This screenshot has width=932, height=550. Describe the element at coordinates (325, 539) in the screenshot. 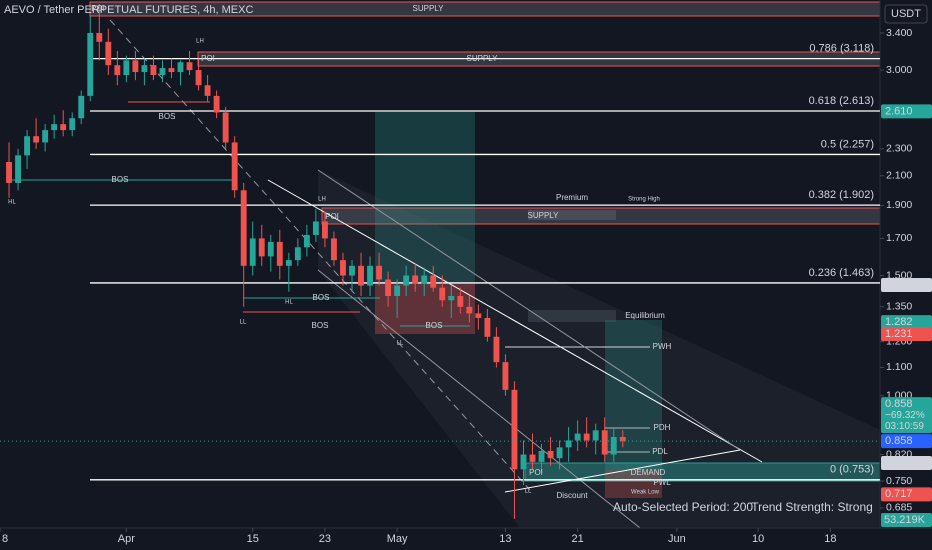

I see `x-tick-label: 23` at that location.